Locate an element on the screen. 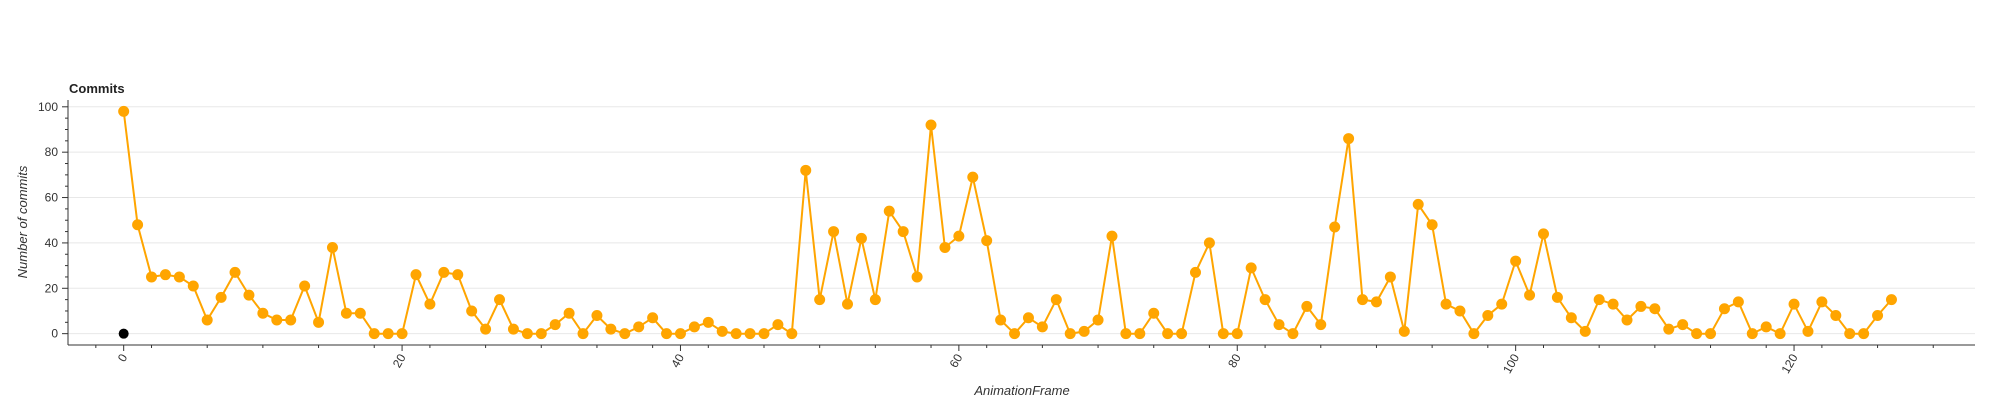 The width and height of the screenshot is (2000, 405). y-tick-label: 100 is located at coordinates (48, 107).